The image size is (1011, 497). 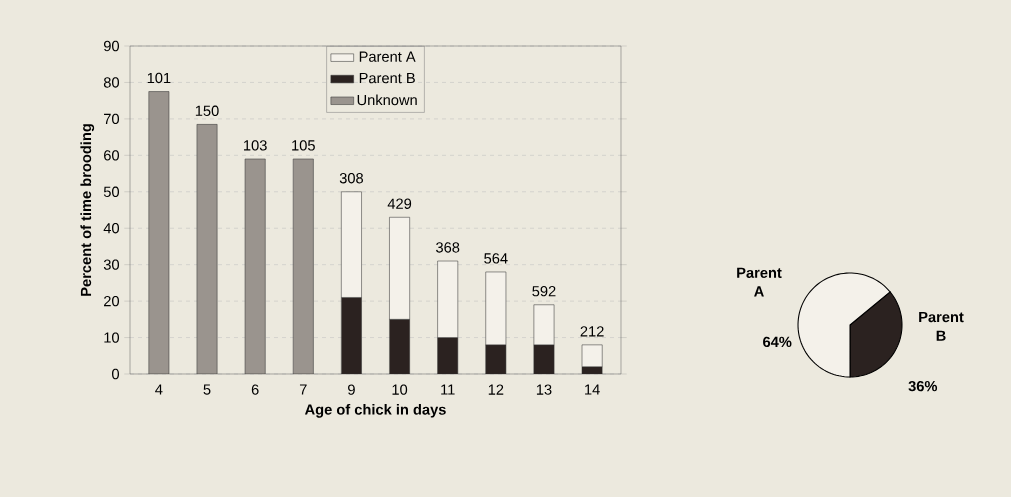 I want to click on y-tick-label: 40, so click(x=111, y=228).